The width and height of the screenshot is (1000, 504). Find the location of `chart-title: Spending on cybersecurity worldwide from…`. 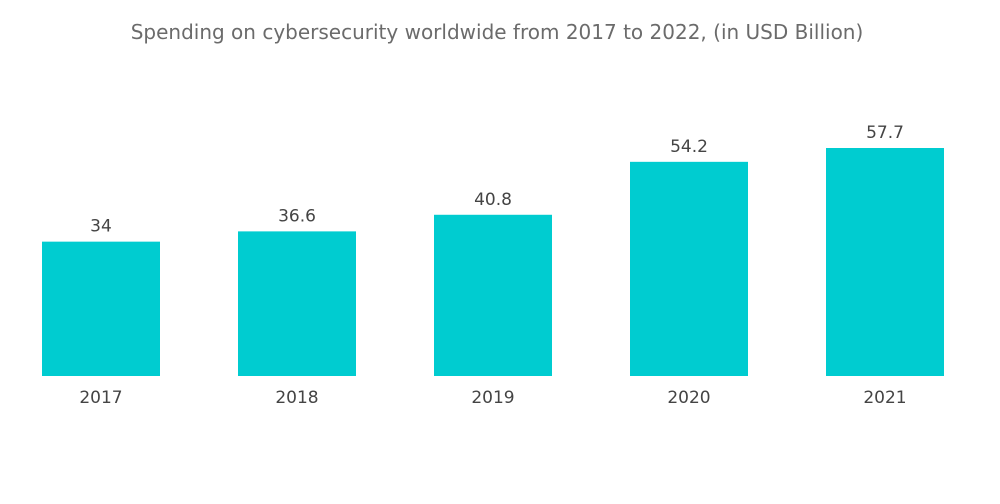

chart-title: Spending on cybersecurity worldwide from… is located at coordinates (497, 32).